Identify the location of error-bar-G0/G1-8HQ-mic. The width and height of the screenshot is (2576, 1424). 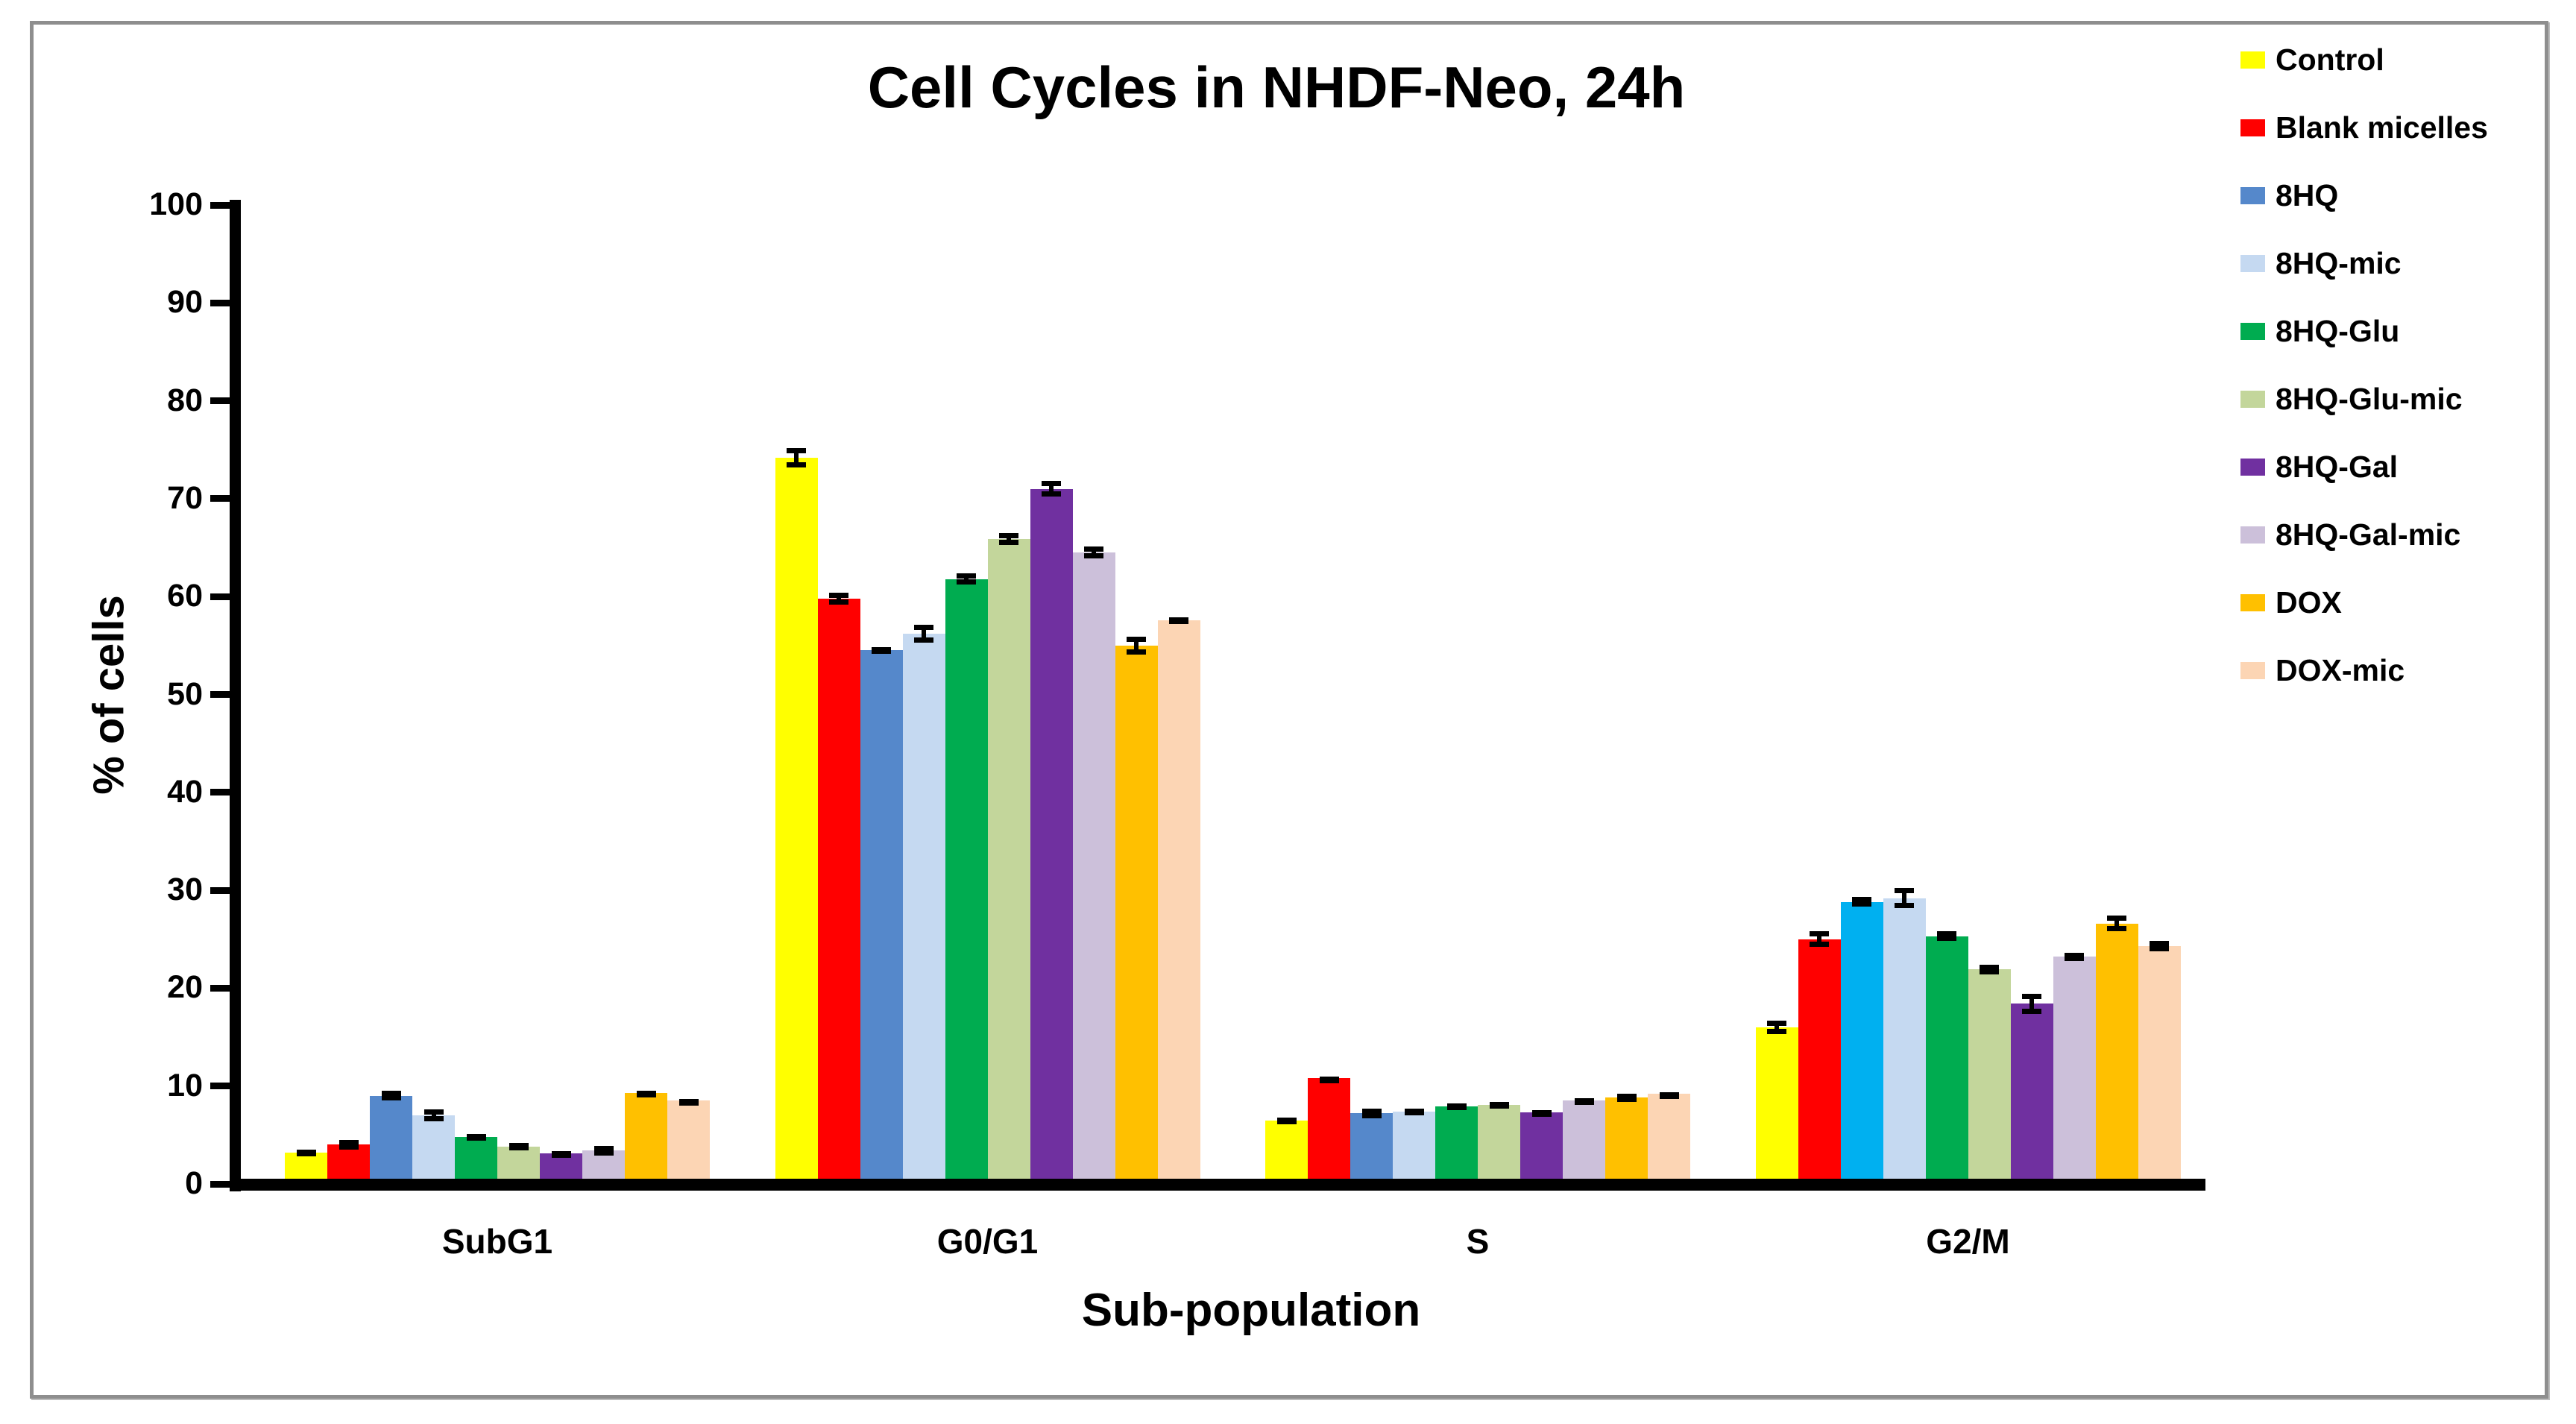
(923, 634).